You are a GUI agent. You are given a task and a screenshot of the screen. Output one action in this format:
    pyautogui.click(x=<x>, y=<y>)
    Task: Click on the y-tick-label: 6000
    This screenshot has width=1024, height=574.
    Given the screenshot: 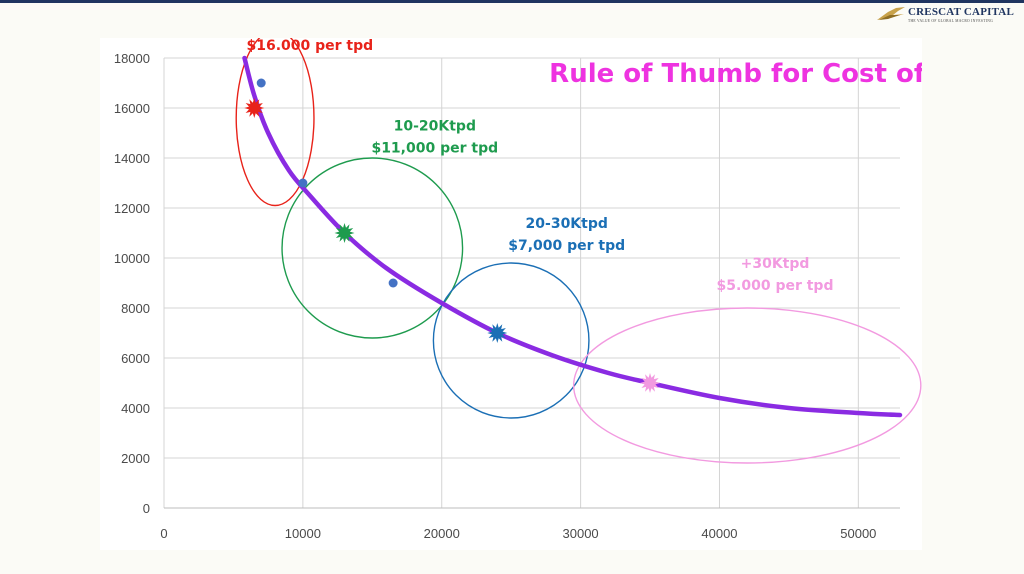 What is the action you would take?
    pyautogui.click(x=135, y=358)
    